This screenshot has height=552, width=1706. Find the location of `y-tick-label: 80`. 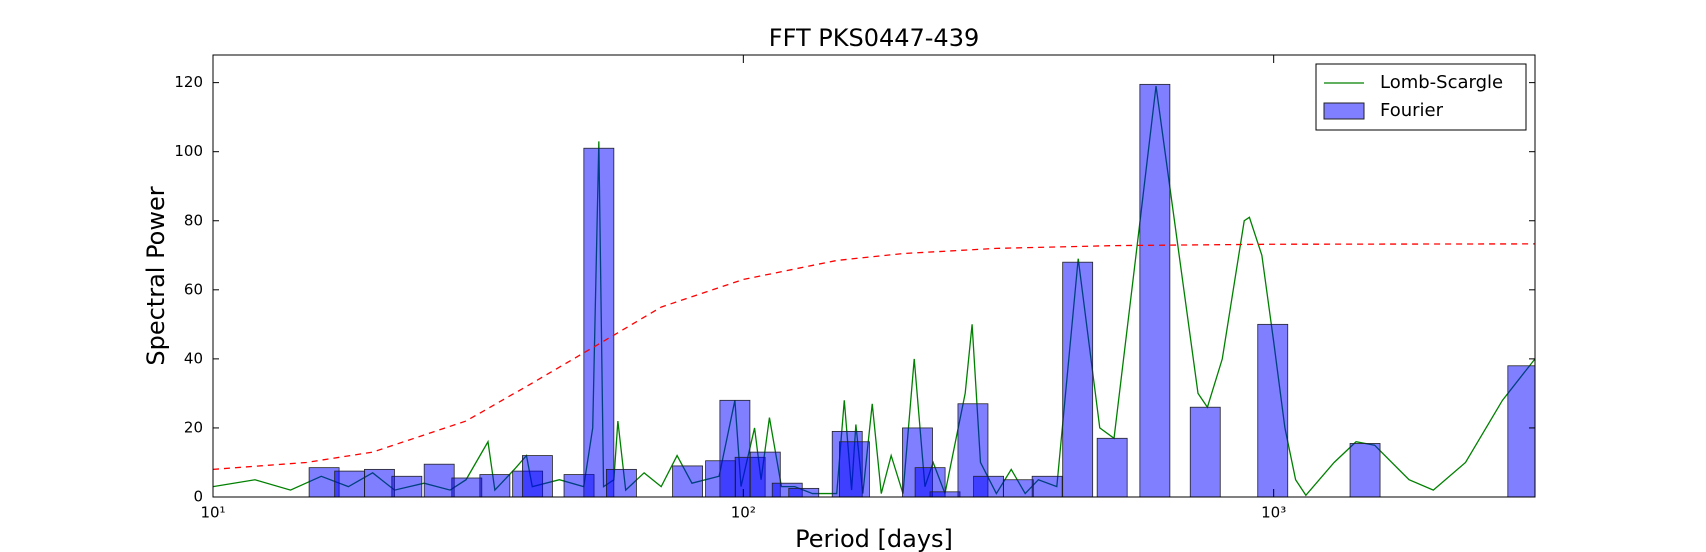

y-tick-label: 80 is located at coordinates (193, 220).